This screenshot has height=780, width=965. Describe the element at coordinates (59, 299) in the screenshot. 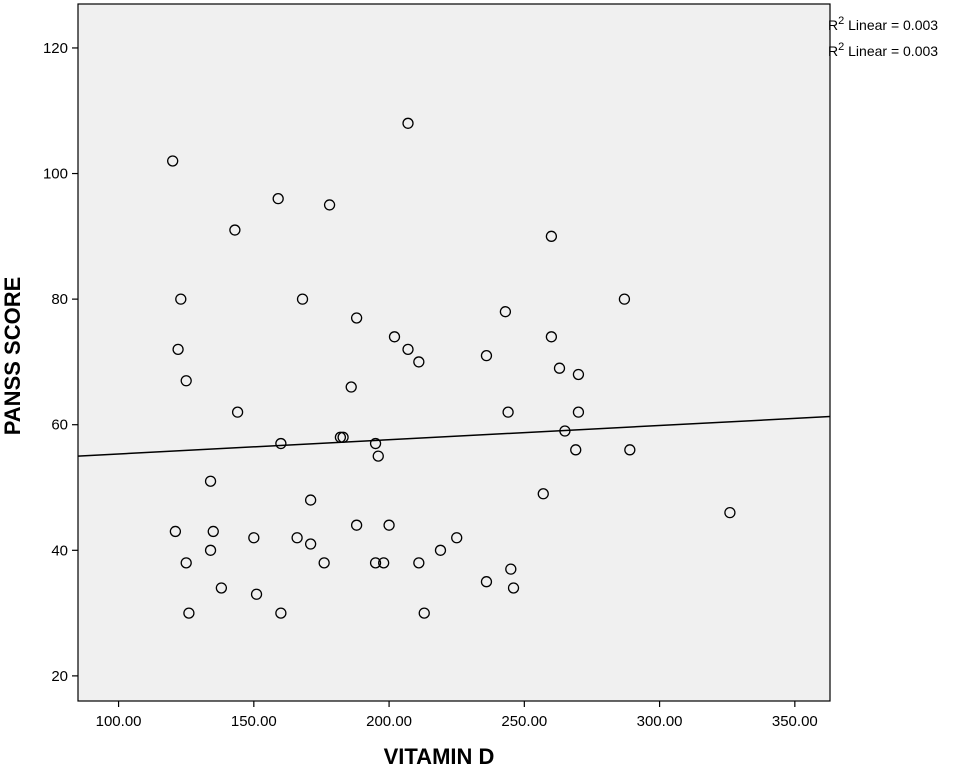

I see `y-tick-label: 80` at that location.